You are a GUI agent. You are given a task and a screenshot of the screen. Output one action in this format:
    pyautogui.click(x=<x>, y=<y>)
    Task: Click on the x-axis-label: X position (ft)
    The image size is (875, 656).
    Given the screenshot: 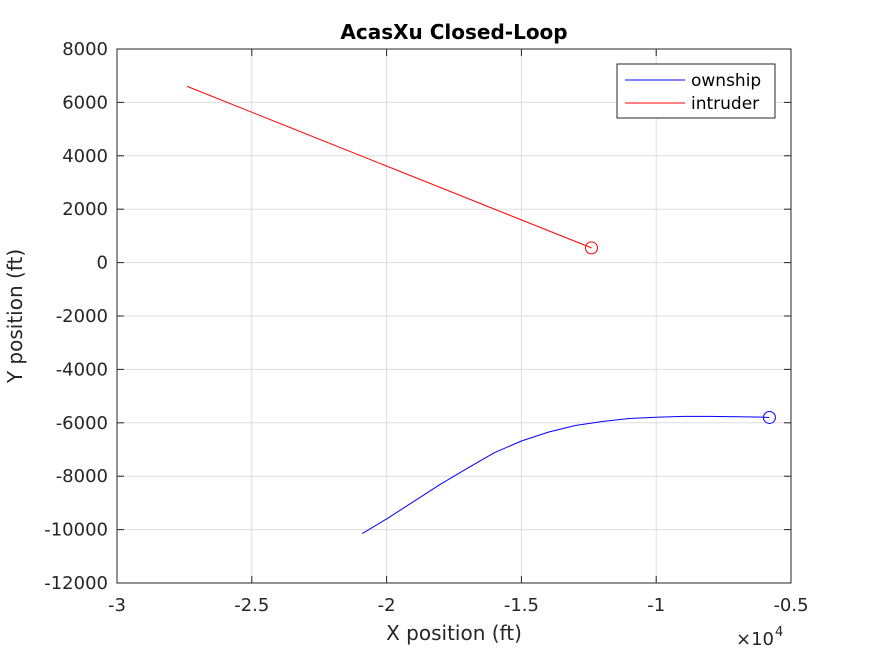 What is the action you would take?
    pyautogui.click(x=454, y=633)
    